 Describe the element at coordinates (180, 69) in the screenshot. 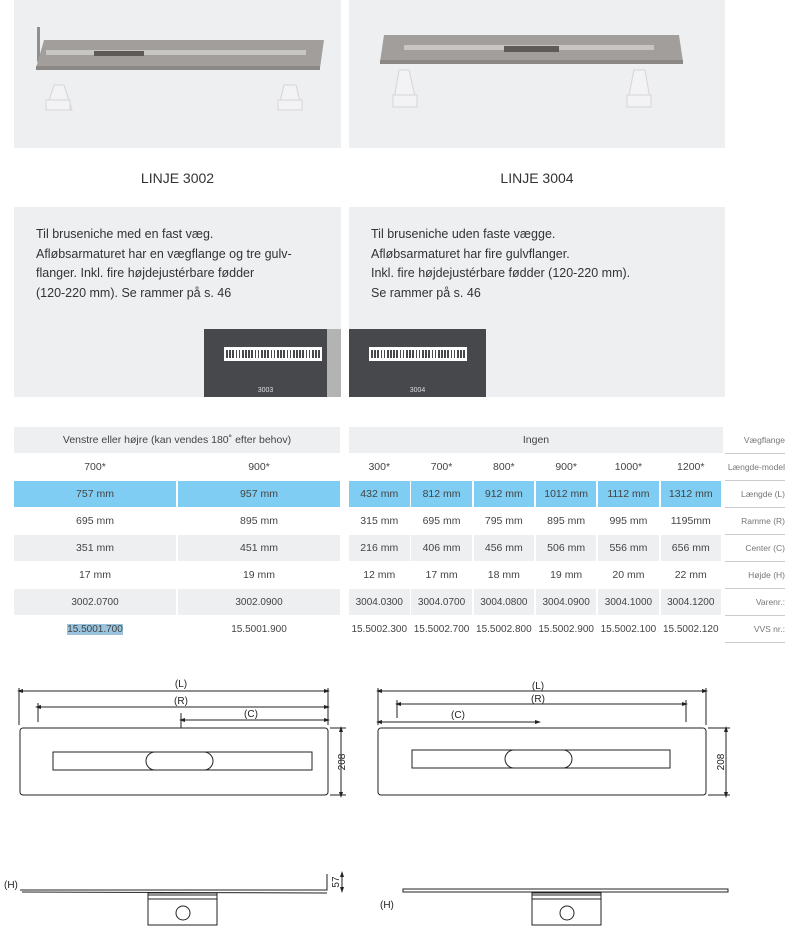

I see `drain-3002-illustration` at that location.